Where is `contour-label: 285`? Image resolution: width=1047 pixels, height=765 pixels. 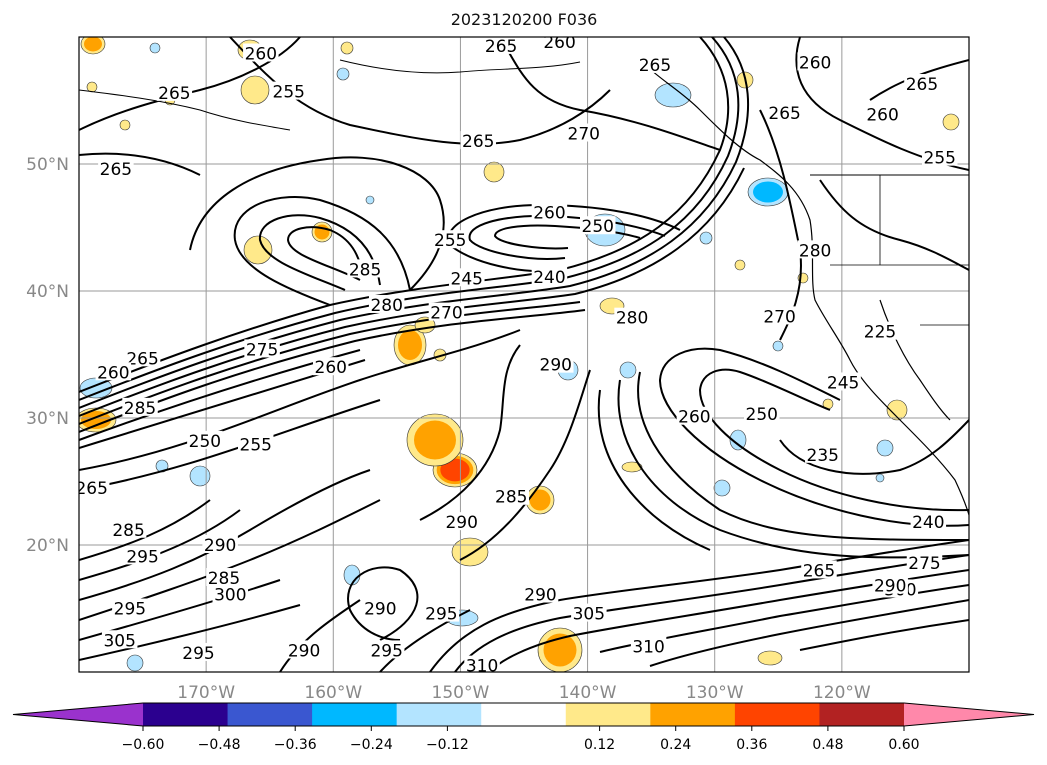
contour-label: 285 is located at coordinates (140, 409).